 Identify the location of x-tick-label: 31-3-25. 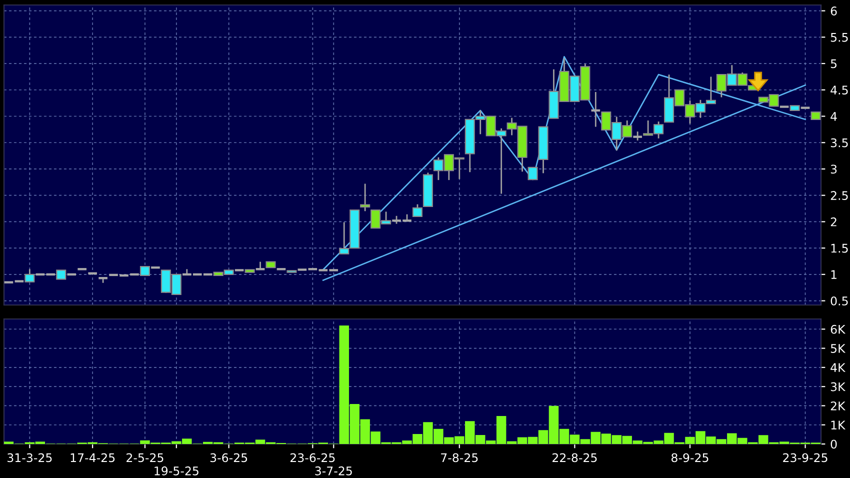
(30, 457).